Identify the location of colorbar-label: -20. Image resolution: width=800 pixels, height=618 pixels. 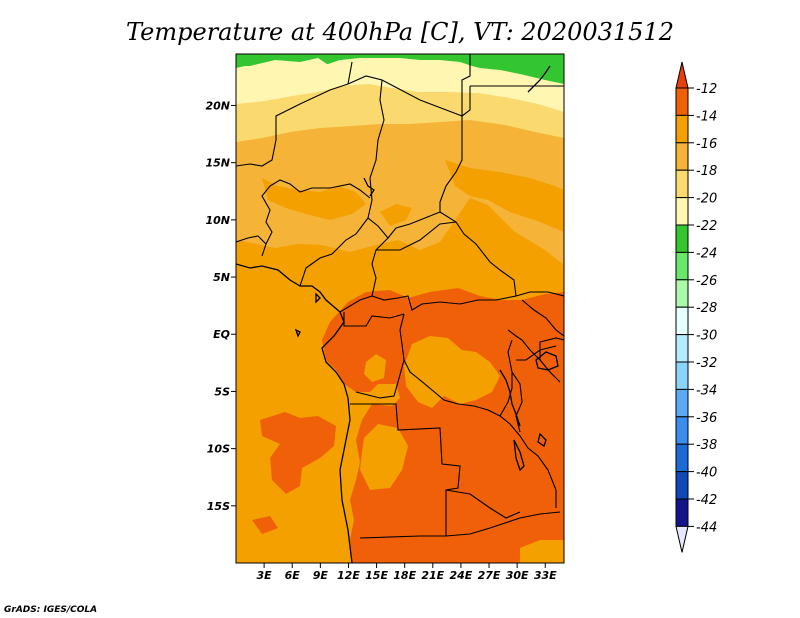
(706, 199).